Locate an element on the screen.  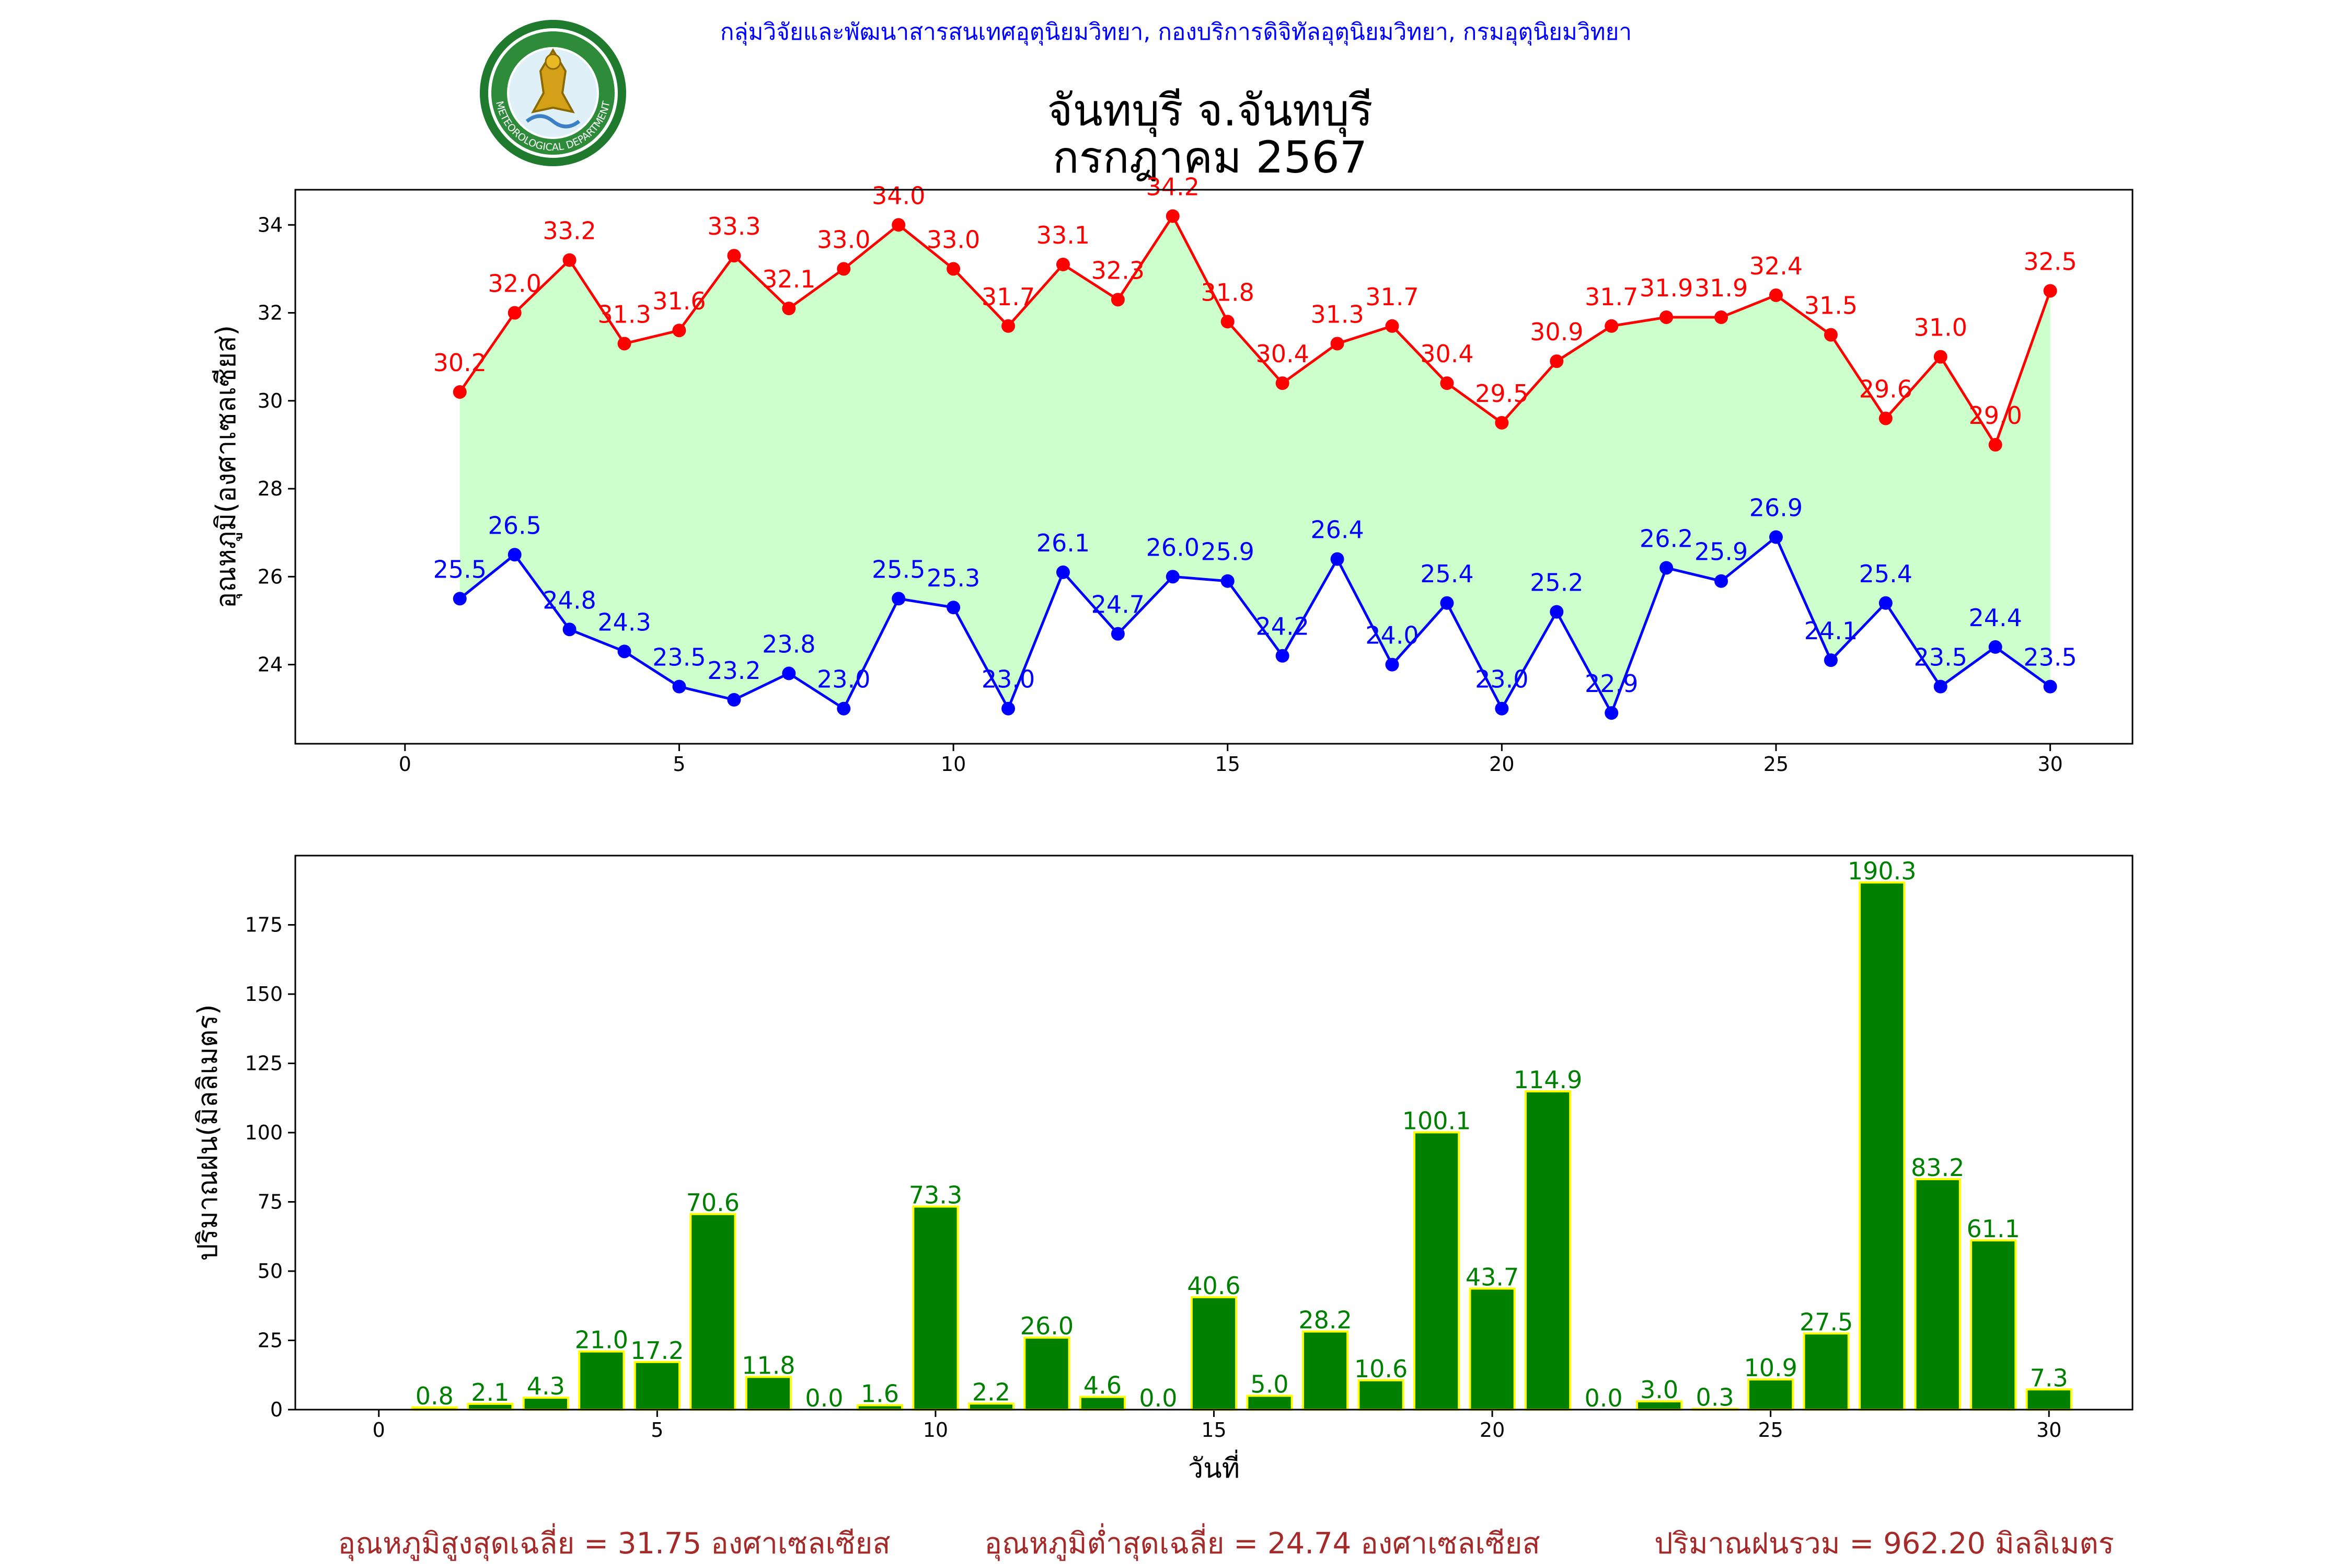
rainfall-value-label: 114.9 is located at coordinates (1548, 1080).